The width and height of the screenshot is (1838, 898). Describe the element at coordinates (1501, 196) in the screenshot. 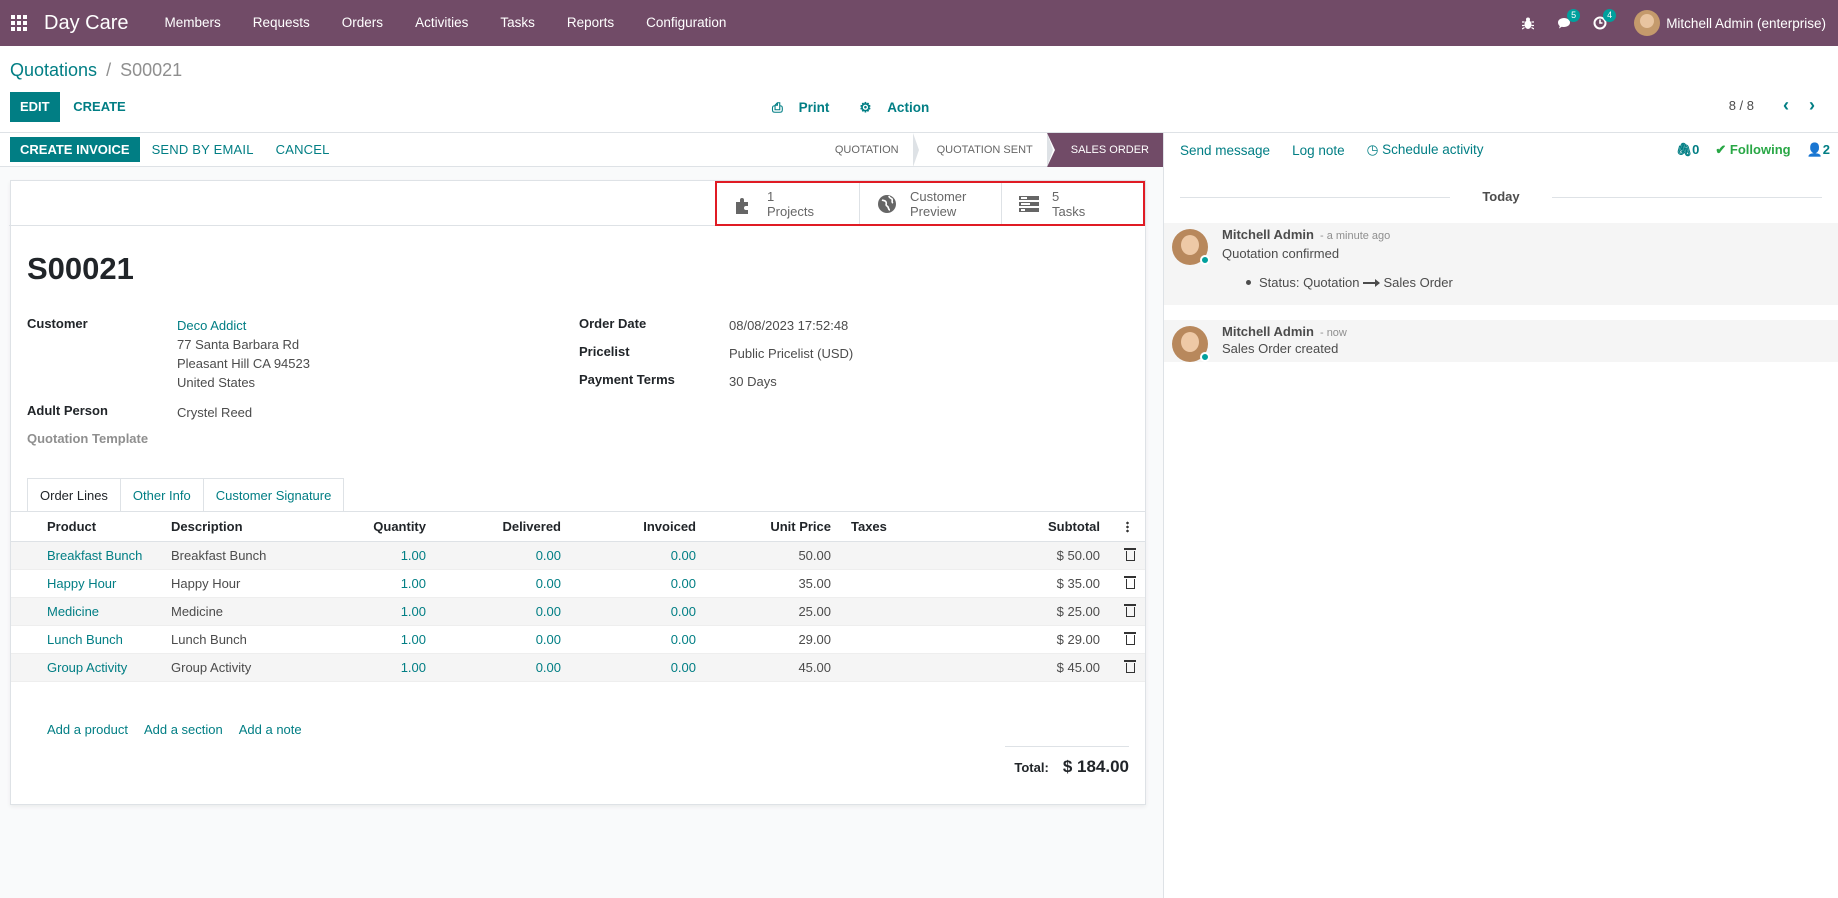

I see `date-separator: Today` at that location.